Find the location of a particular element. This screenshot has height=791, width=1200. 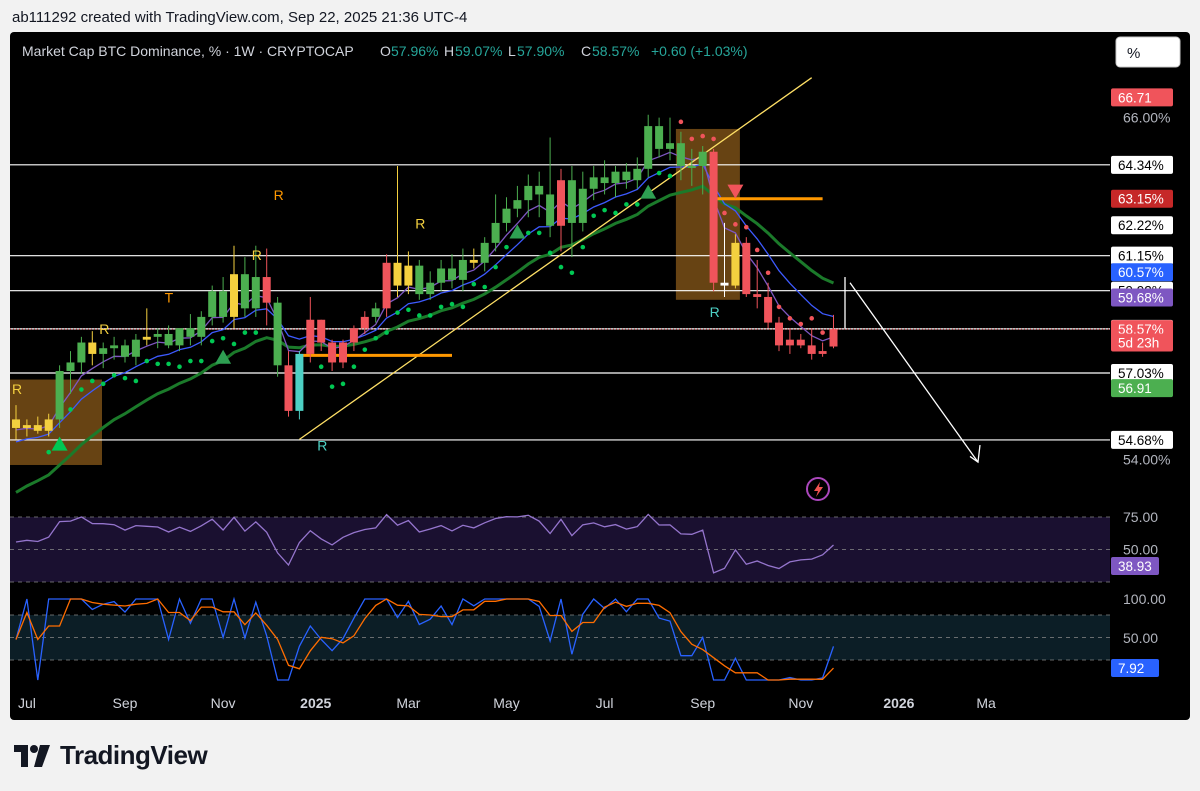

stoch-tick-label: 100.00 is located at coordinates (1144, 599).